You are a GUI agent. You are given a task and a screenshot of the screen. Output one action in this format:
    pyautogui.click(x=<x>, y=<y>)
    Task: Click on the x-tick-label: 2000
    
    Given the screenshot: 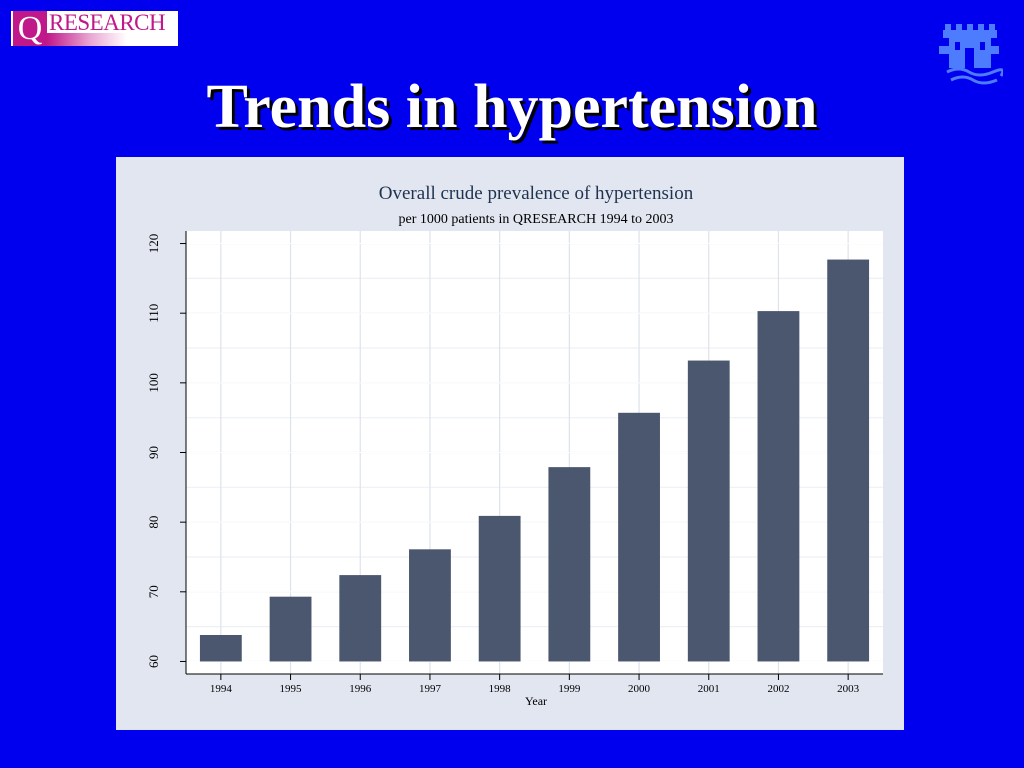 What is the action you would take?
    pyautogui.click(x=639, y=689)
    